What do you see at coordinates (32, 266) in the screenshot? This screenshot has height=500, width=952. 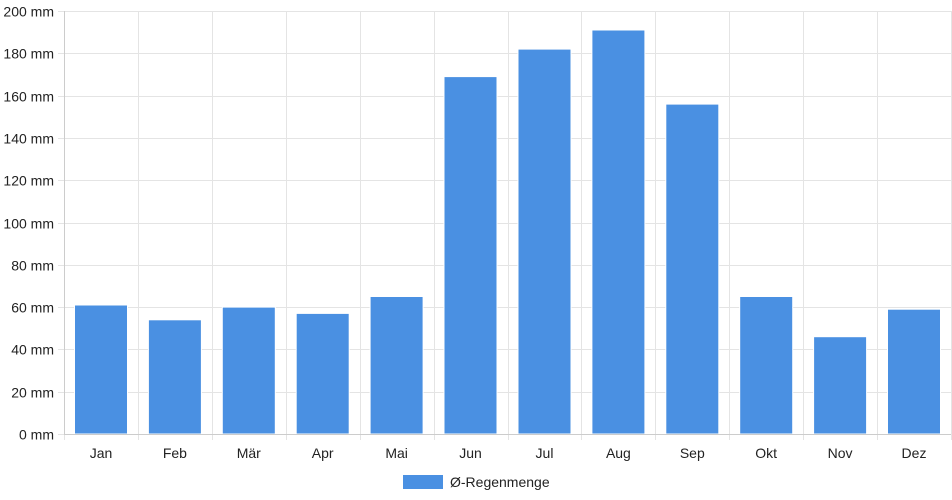 I see `y-tick-label: 80 mm` at bounding box center [32, 266].